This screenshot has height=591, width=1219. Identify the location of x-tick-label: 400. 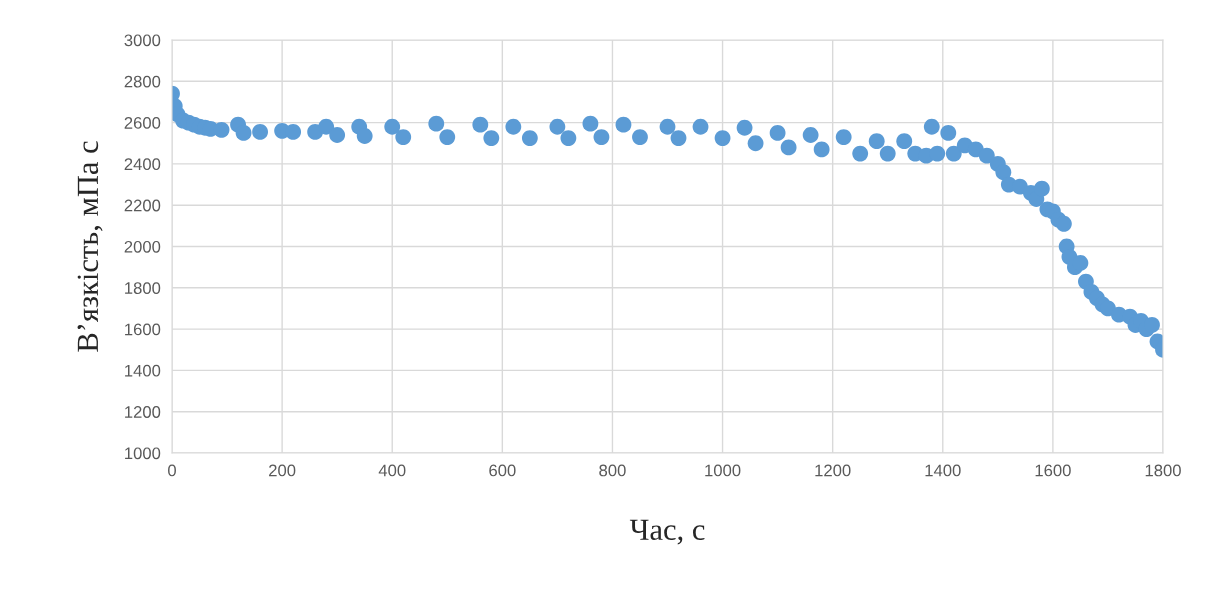
(392, 470).